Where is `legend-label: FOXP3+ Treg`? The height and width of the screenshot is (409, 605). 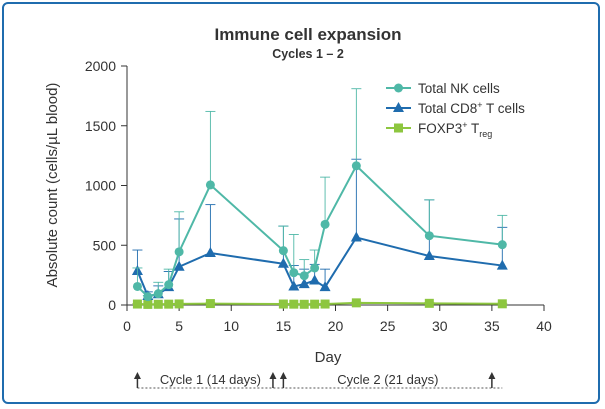 legend-label: FOXP3+ Treg is located at coordinates (455, 129).